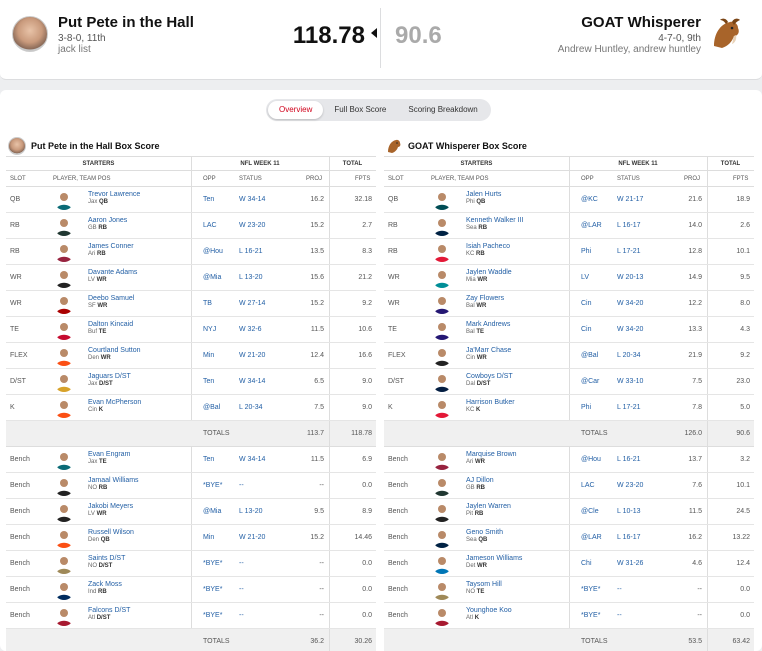  Describe the element at coordinates (111, 298) in the screenshot. I see `player-name-link: Deebo Samuel` at that location.